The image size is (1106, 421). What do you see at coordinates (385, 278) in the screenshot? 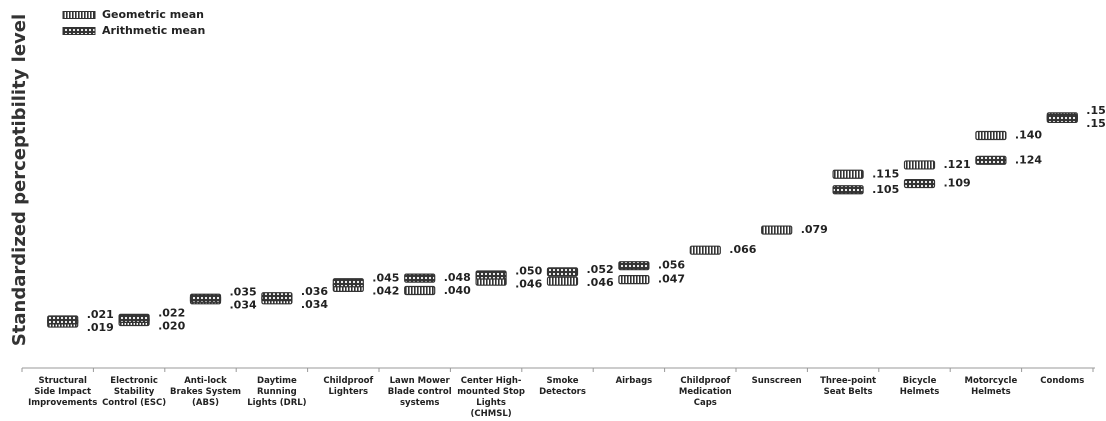
I see `value-label: .045` at bounding box center [385, 278].